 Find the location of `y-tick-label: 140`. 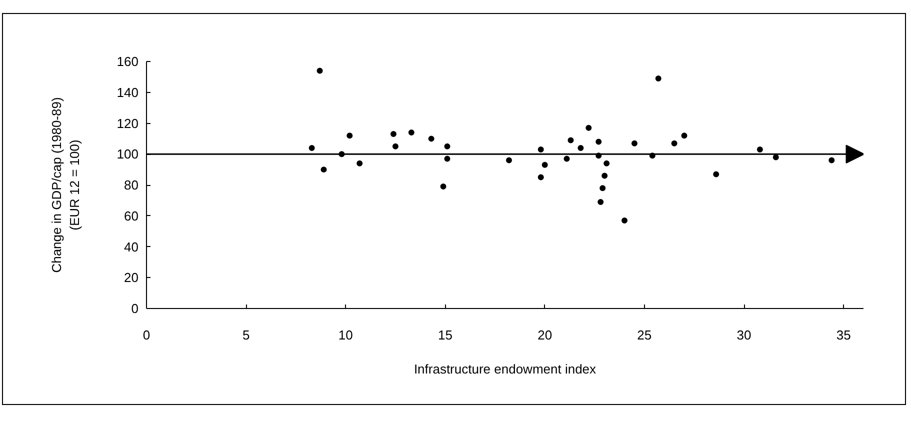

y-tick-label: 140 is located at coordinates (127, 92).